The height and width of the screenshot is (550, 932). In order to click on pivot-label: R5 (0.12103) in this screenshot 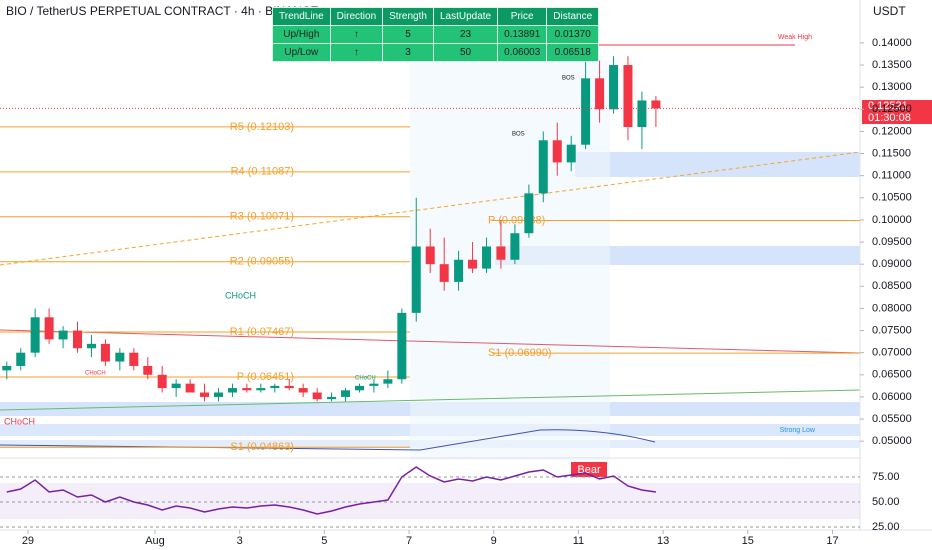, I will do `click(262, 127)`.